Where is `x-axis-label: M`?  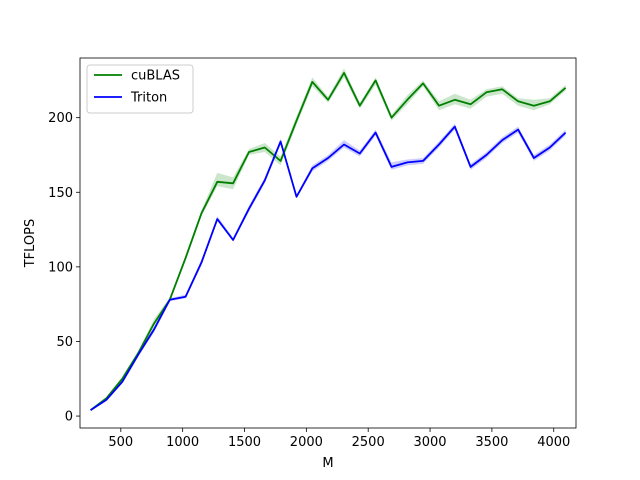 x-axis-label: M is located at coordinates (327, 463).